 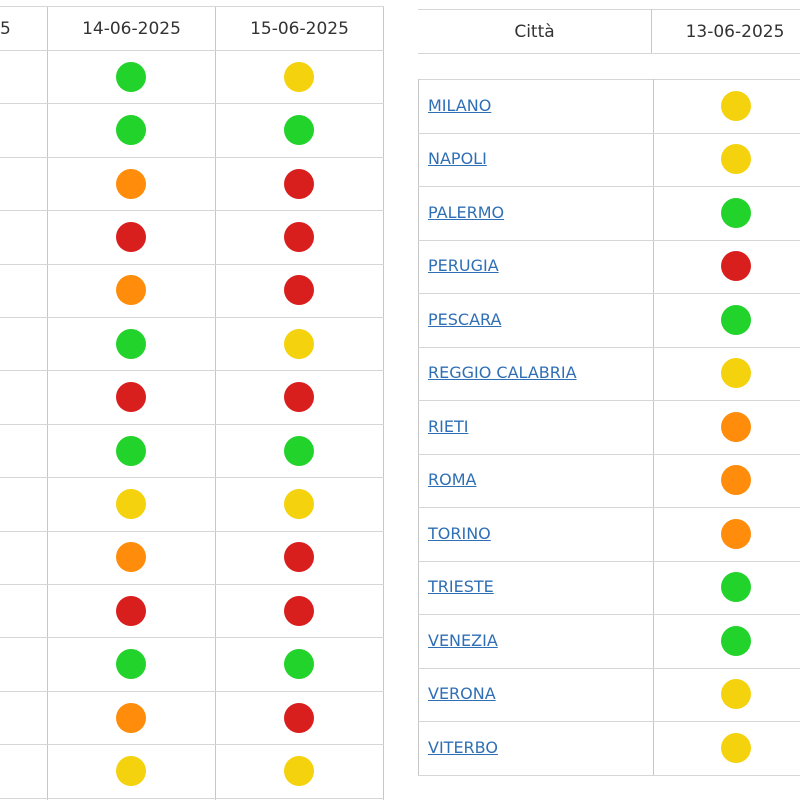 I want to click on city-link-verona: VERONA, so click(x=462, y=694).